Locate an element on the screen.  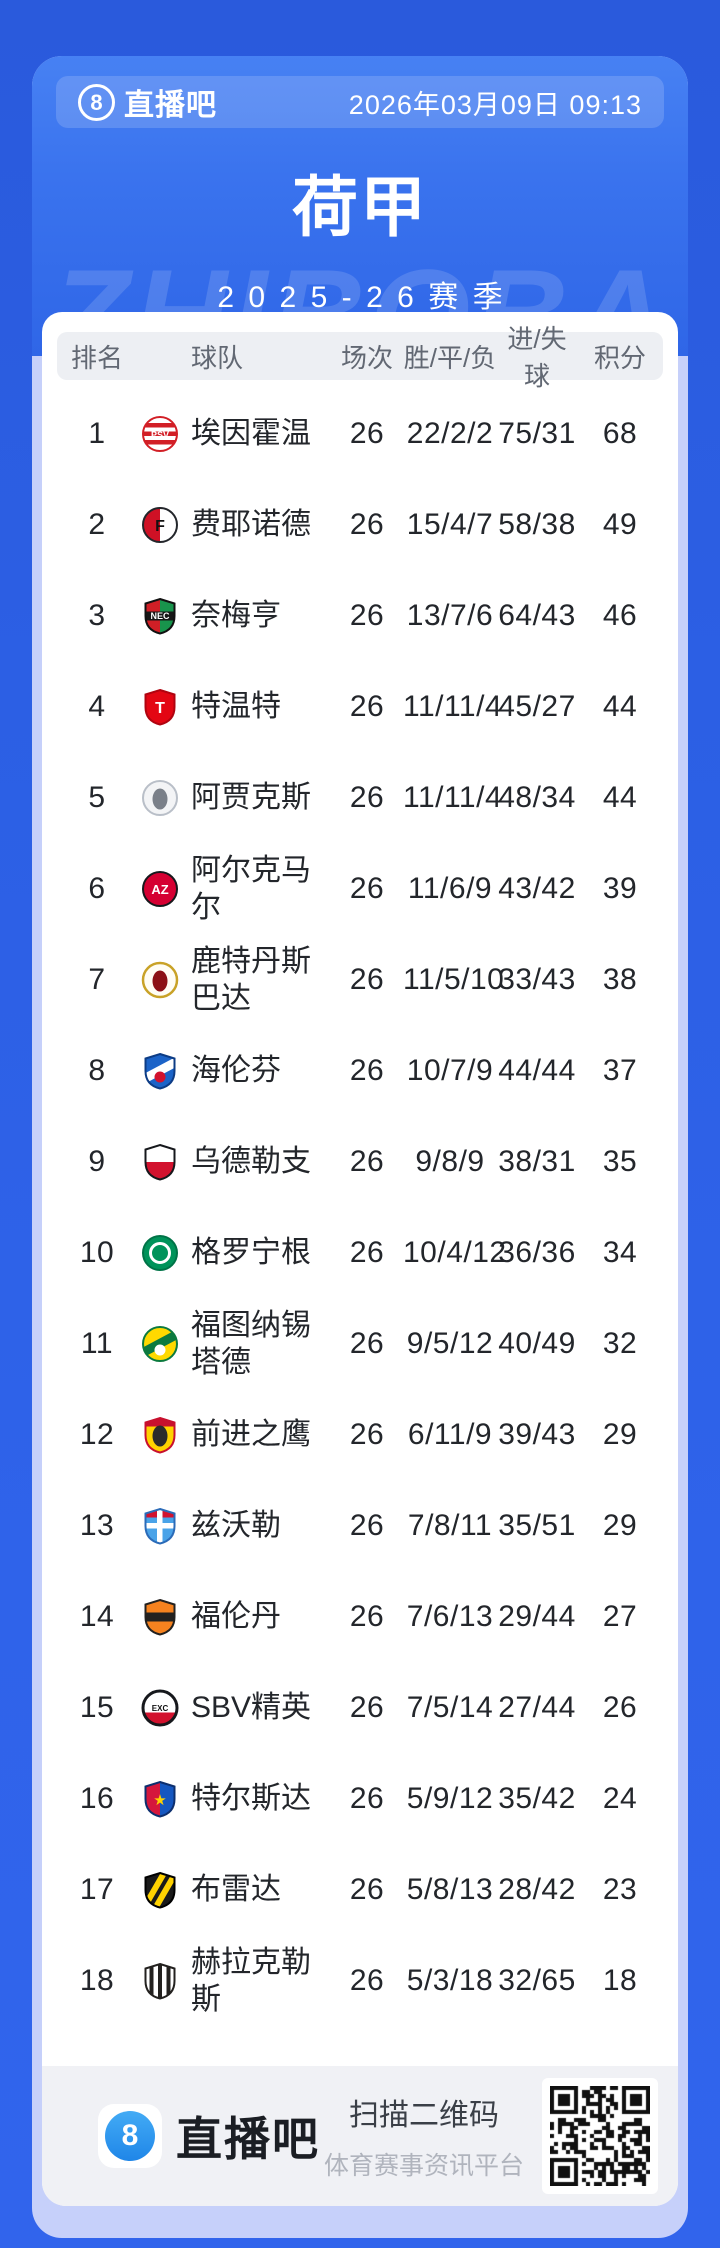
team-name: 布雷达 is located at coordinates (236, 1889).